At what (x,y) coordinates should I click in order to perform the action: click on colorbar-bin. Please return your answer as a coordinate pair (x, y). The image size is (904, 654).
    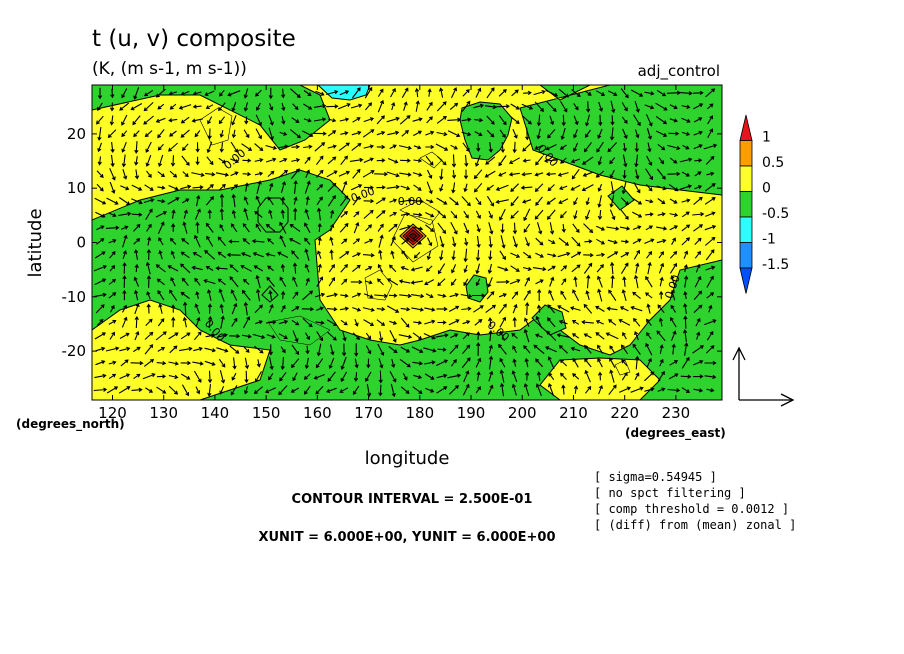
    Looking at the image, I should click on (746, 204).